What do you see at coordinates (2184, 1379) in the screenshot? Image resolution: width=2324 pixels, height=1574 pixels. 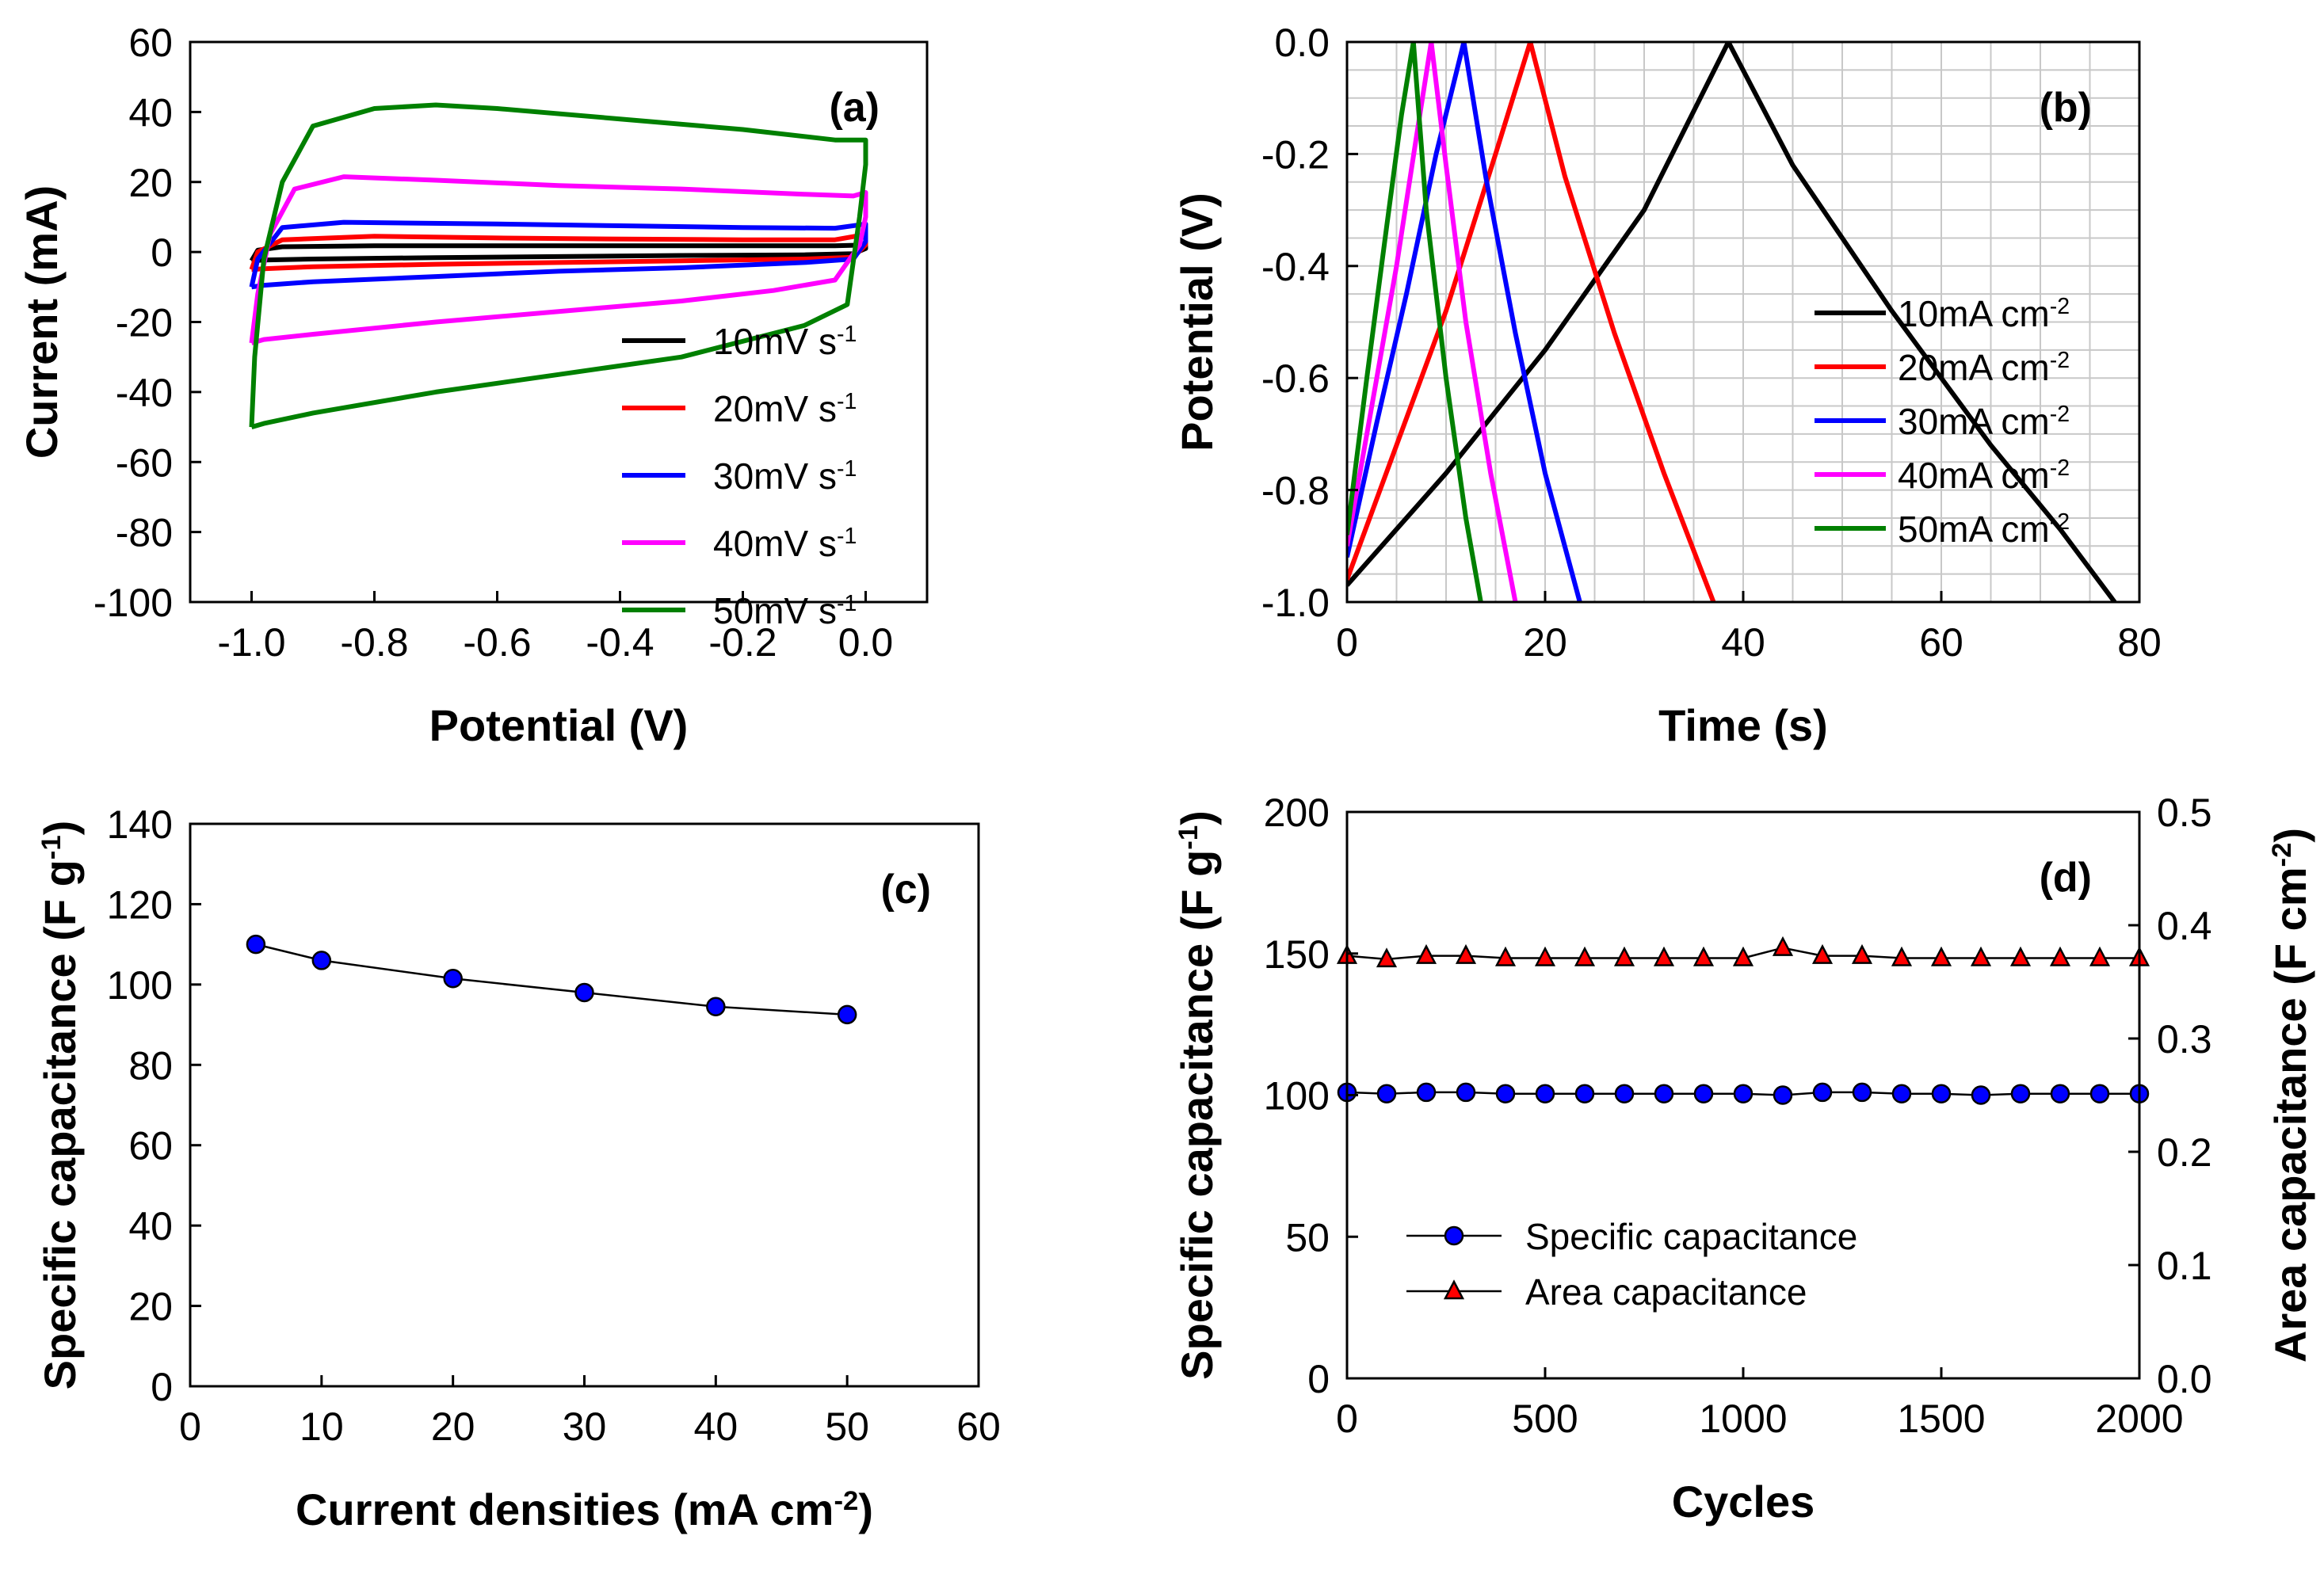 I see `y2-tick-label: 0.0` at bounding box center [2184, 1379].